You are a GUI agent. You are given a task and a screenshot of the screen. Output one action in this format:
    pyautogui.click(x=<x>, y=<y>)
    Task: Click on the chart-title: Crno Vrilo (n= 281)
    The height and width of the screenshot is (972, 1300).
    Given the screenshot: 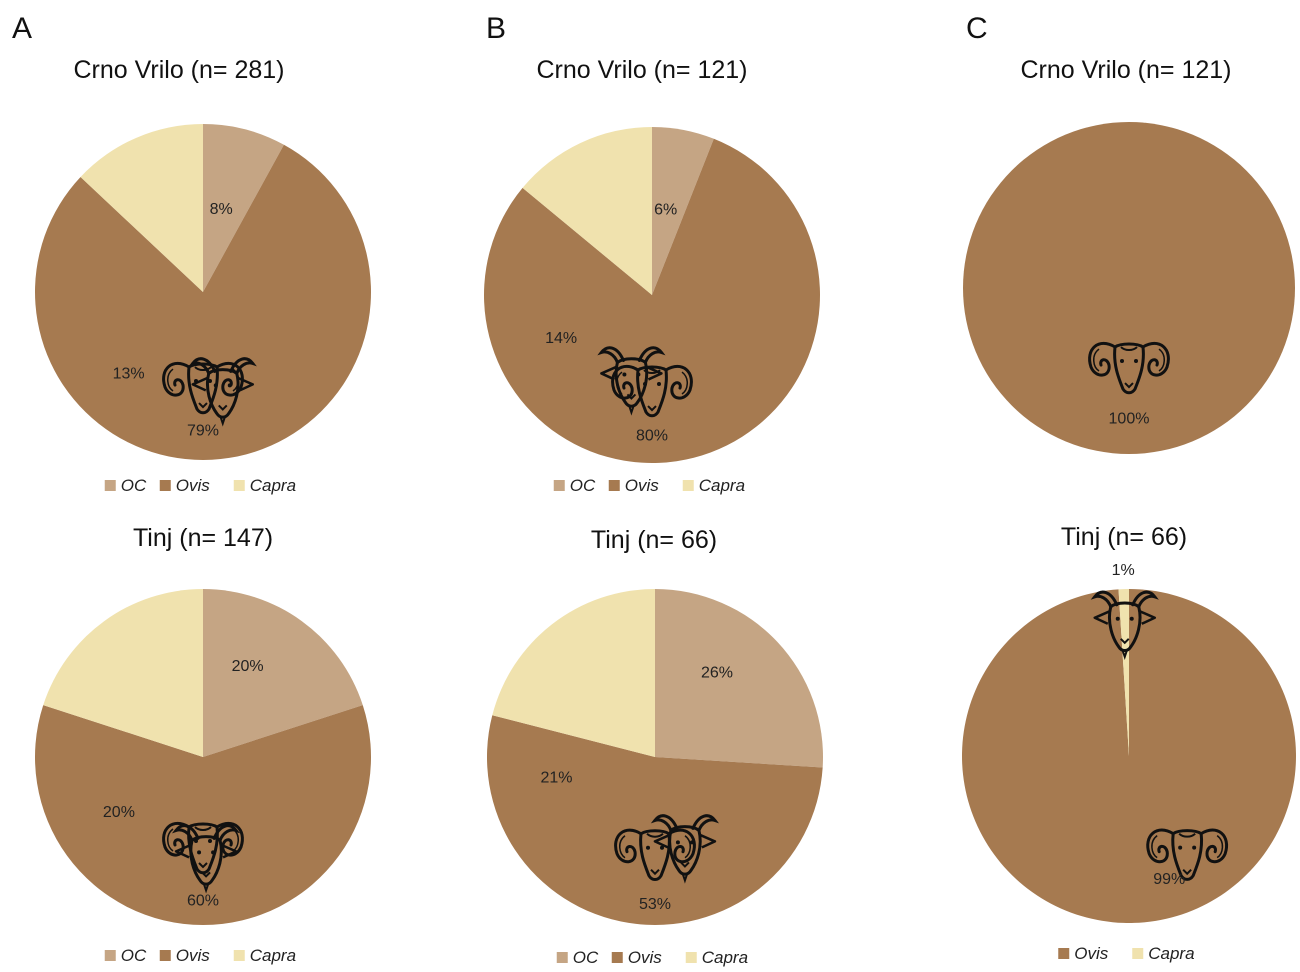 What is the action you would take?
    pyautogui.click(x=179, y=70)
    